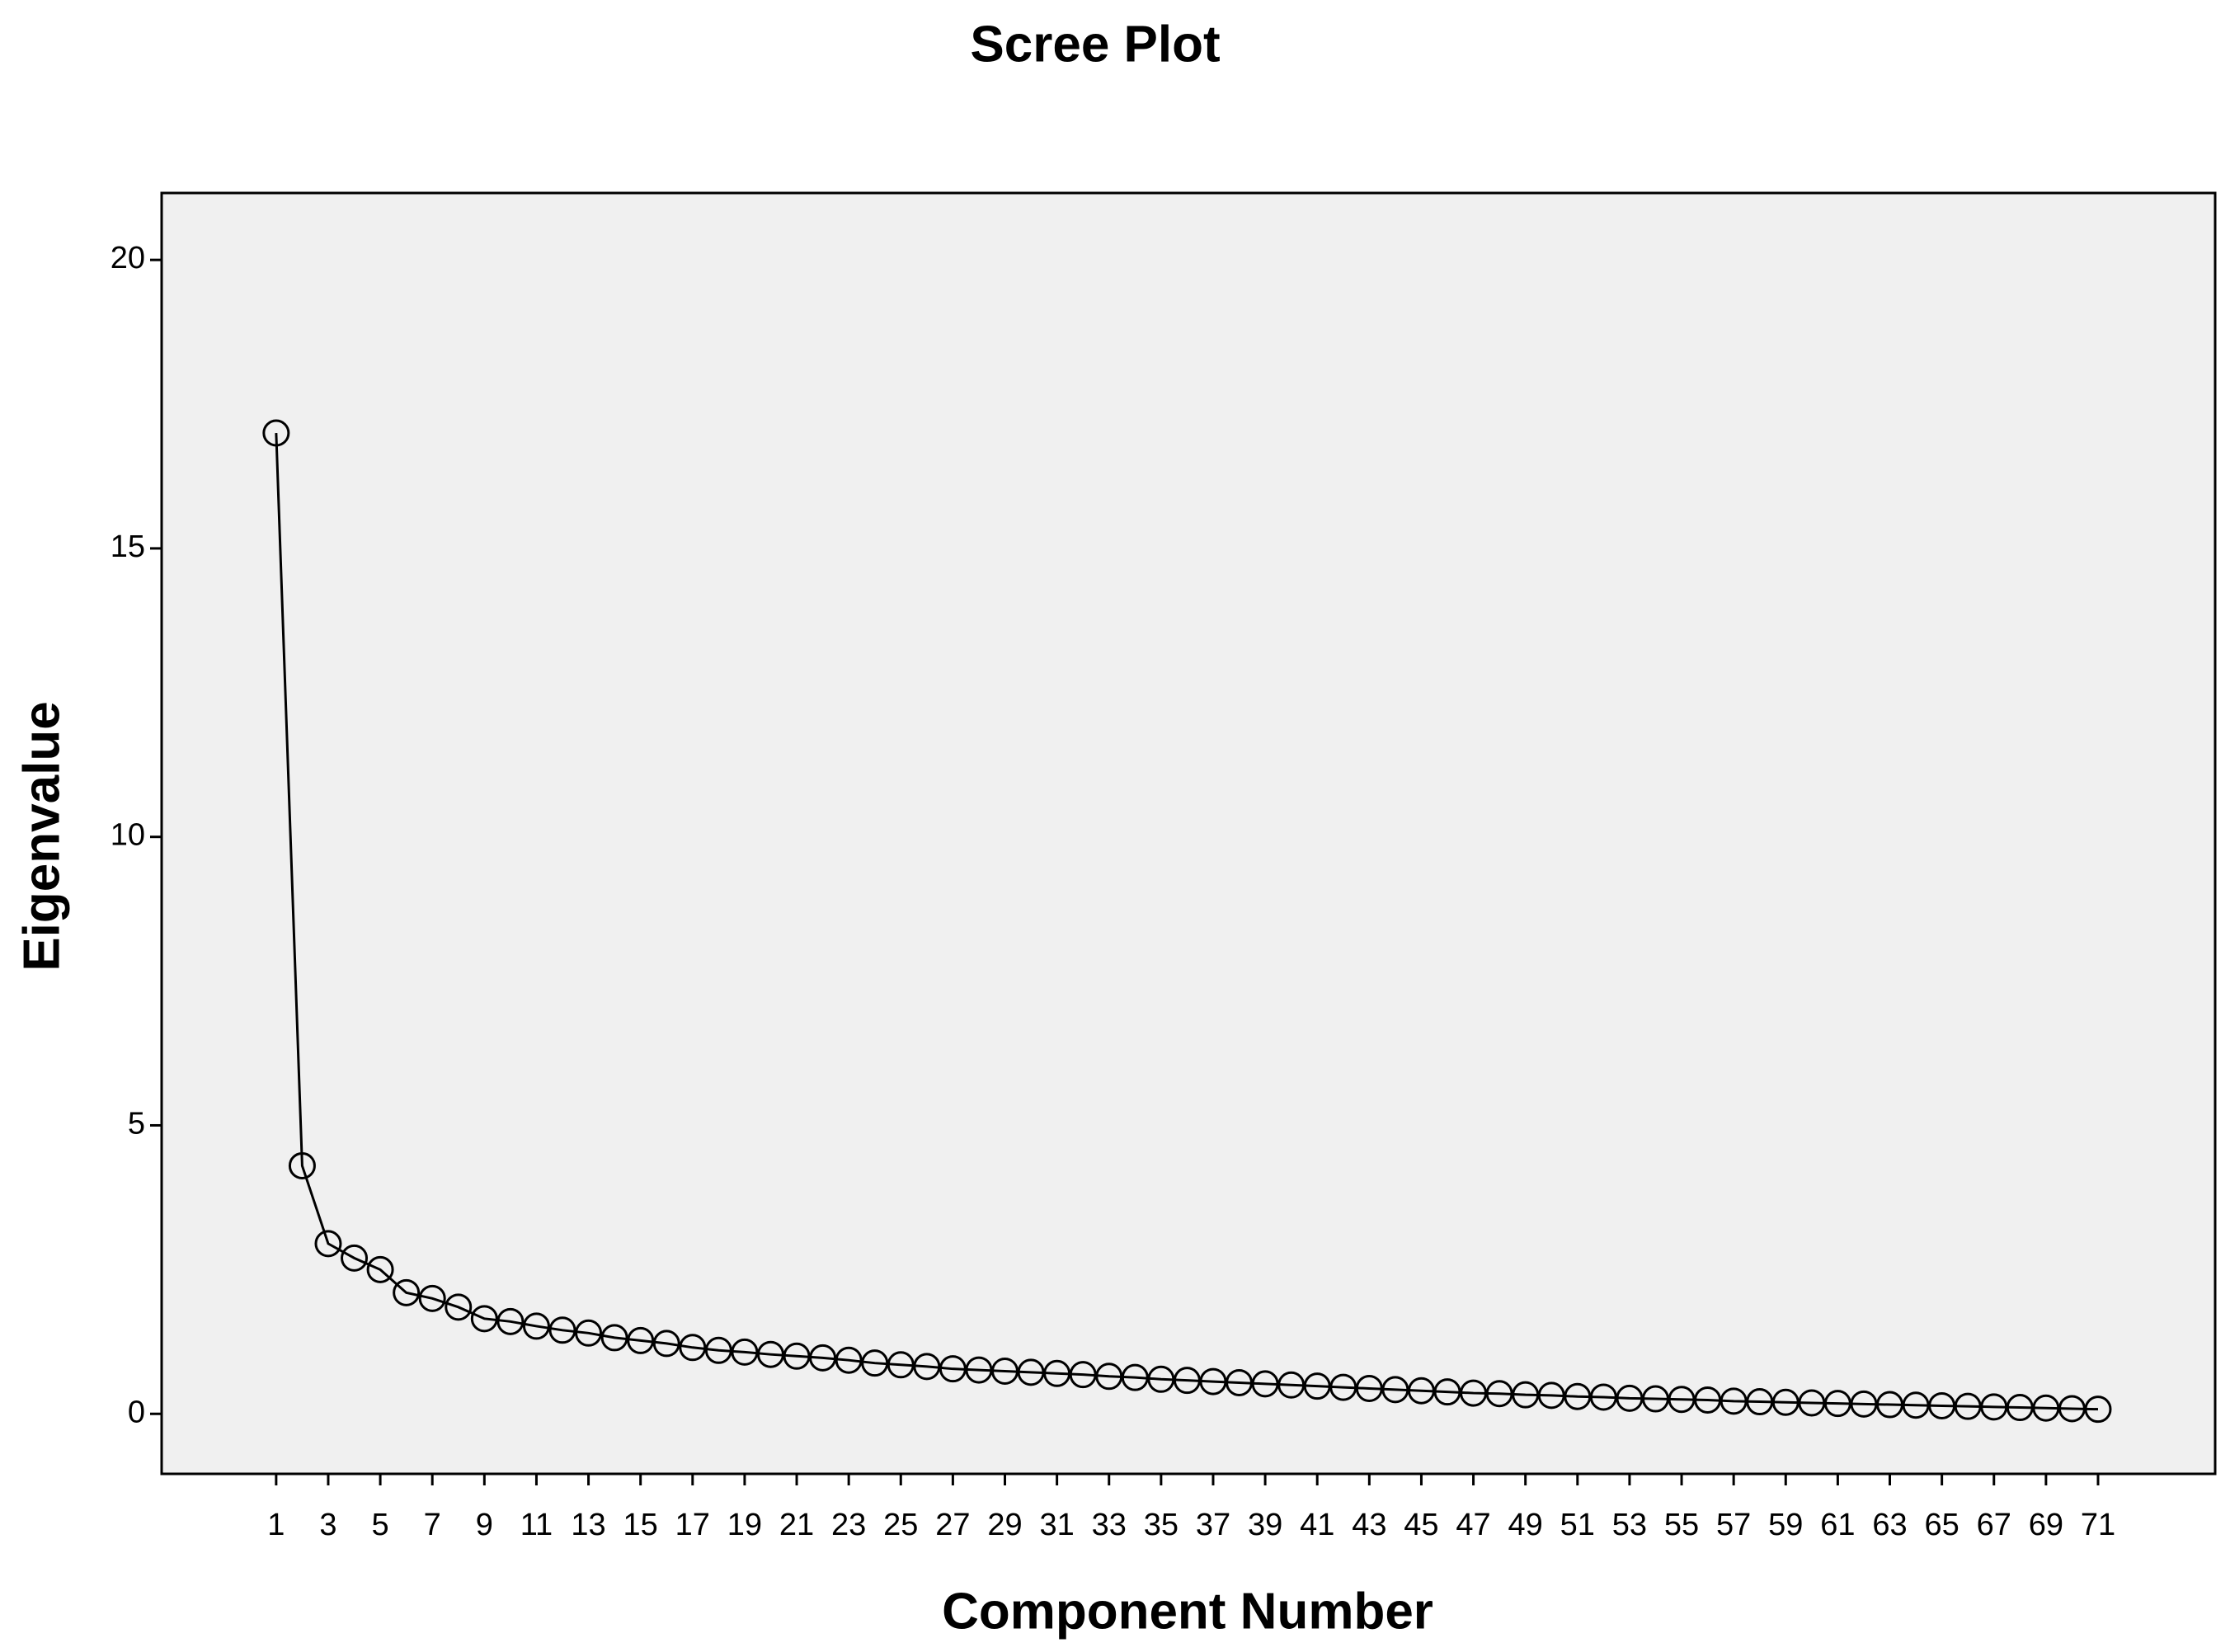 Image resolution: width=2230 pixels, height=1652 pixels. Describe the element at coordinates (41, 836) in the screenshot. I see `y-axis-title: Eigenvalue` at that location.